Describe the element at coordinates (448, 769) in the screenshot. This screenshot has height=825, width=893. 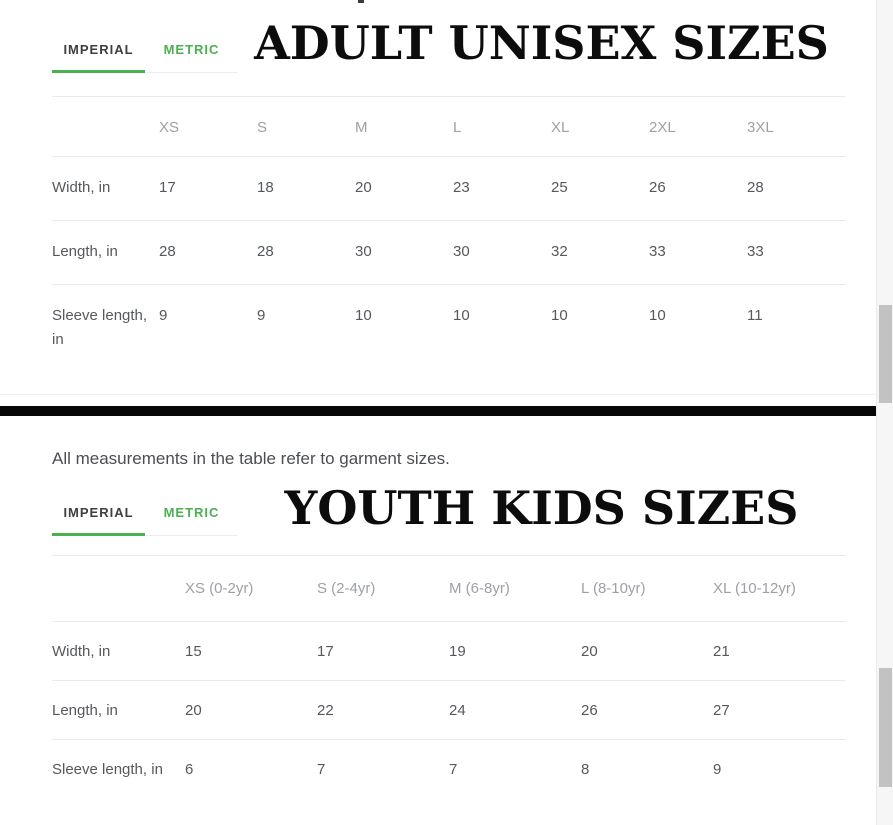
I see `table-row-sleeve-length: Sleeve length, in 6 7 7 8 9` at that location.